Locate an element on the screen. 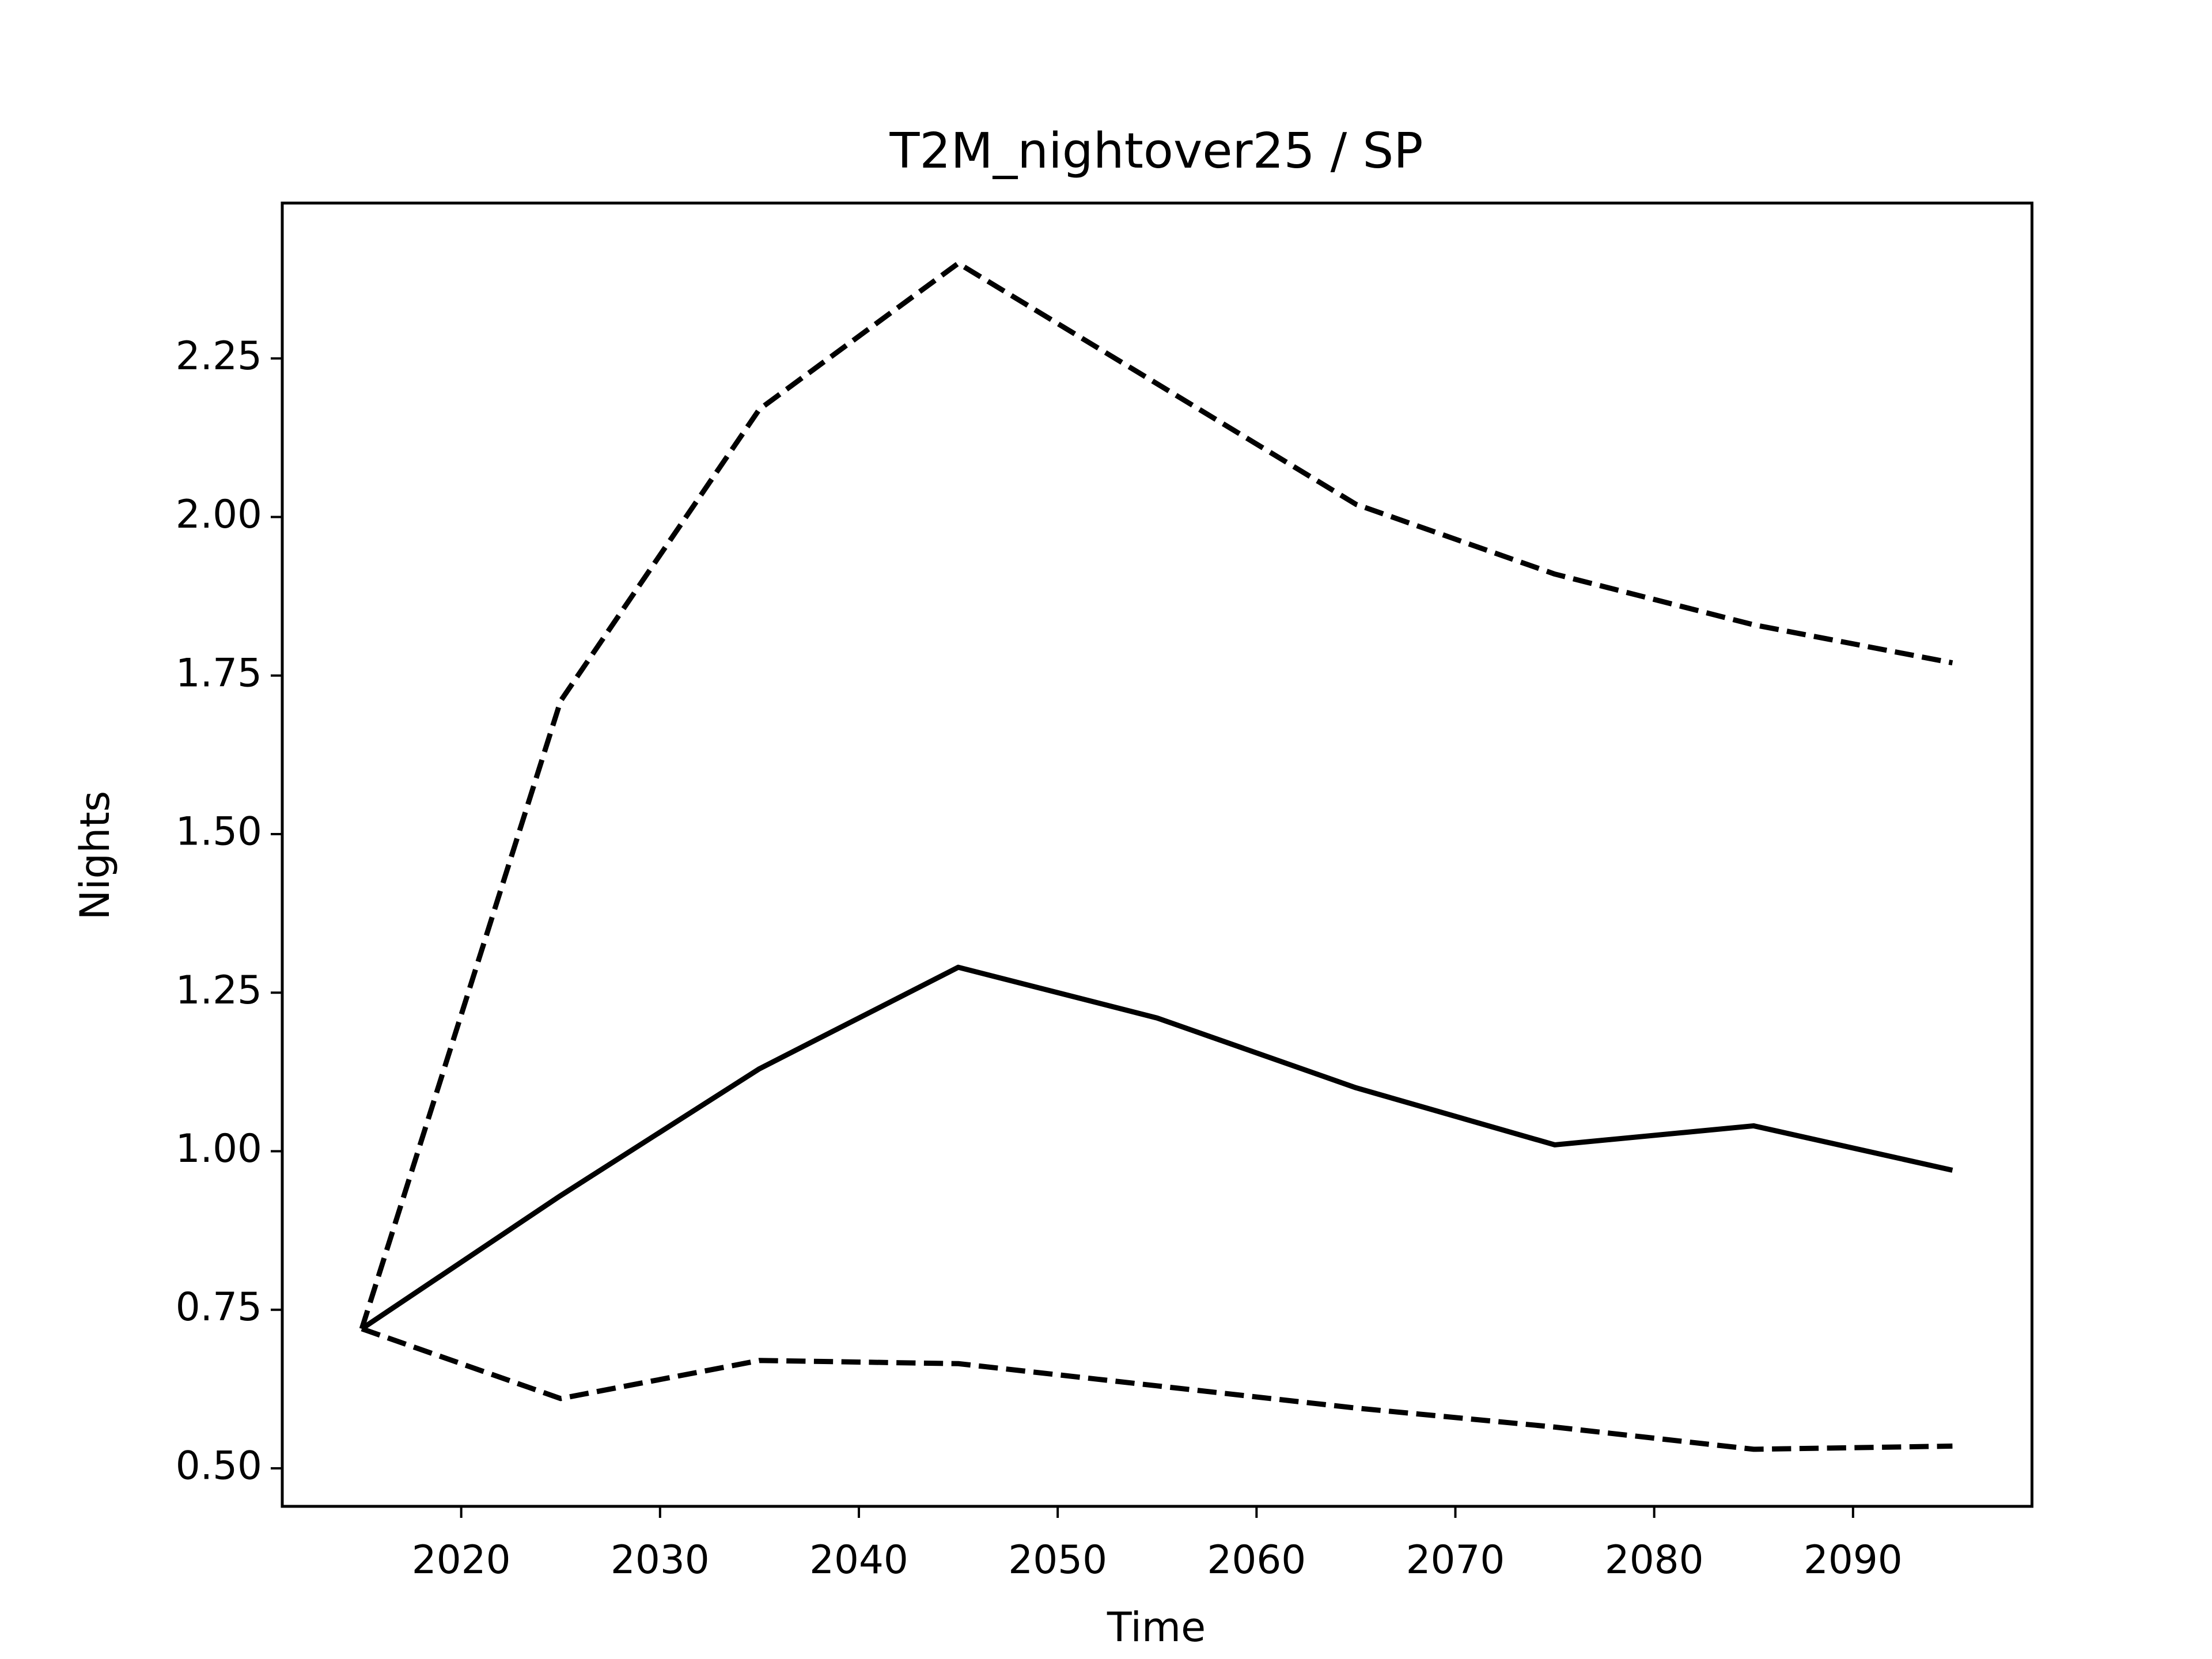 The image size is (2212, 1659). x-tick-label: 2070 is located at coordinates (1455, 1559).